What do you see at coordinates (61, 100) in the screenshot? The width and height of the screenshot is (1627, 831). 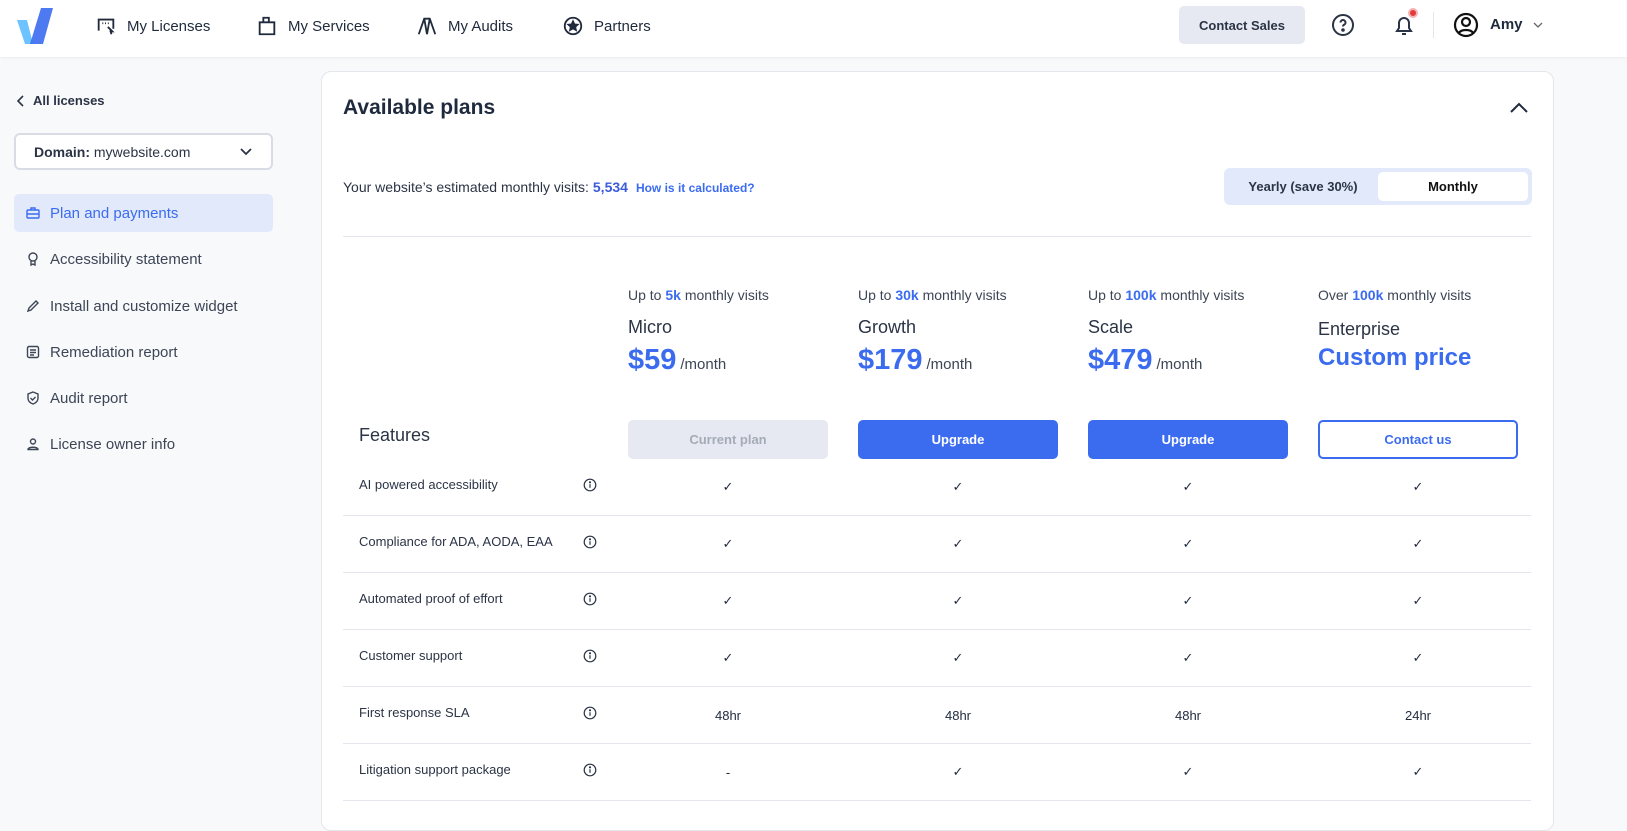 I see `all-licenses-link: All licenses` at bounding box center [61, 100].